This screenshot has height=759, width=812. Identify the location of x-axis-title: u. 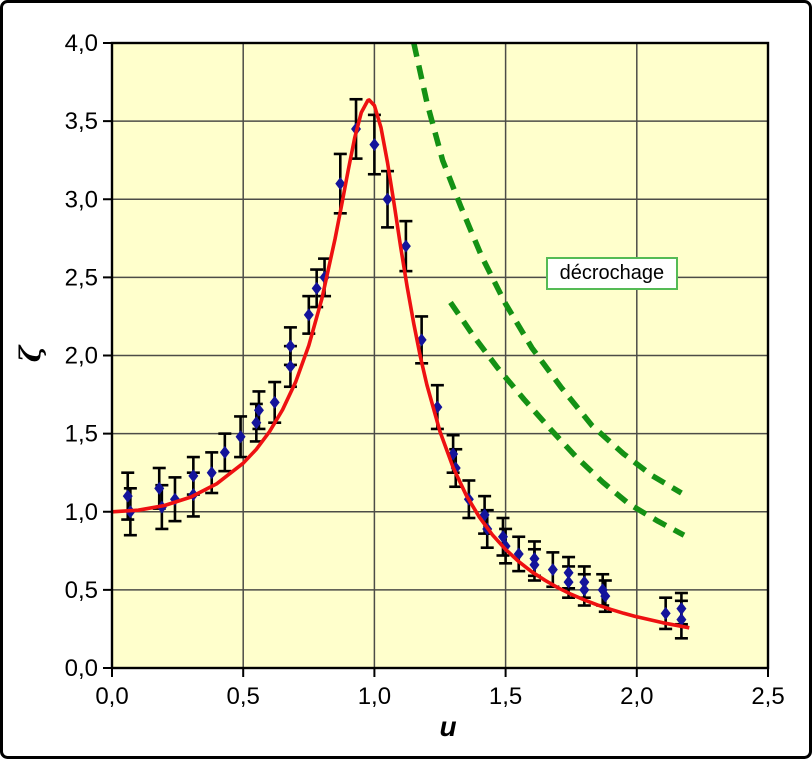
(448, 726).